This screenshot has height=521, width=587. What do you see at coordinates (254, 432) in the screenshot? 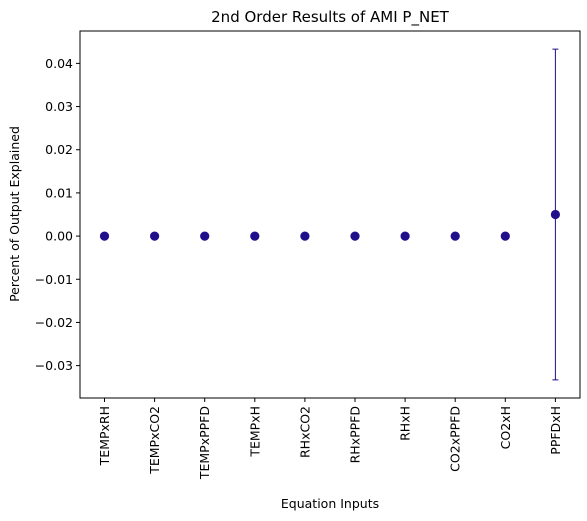
I see `x-tick-label: TEMPxH` at bounding box center [254, 432].